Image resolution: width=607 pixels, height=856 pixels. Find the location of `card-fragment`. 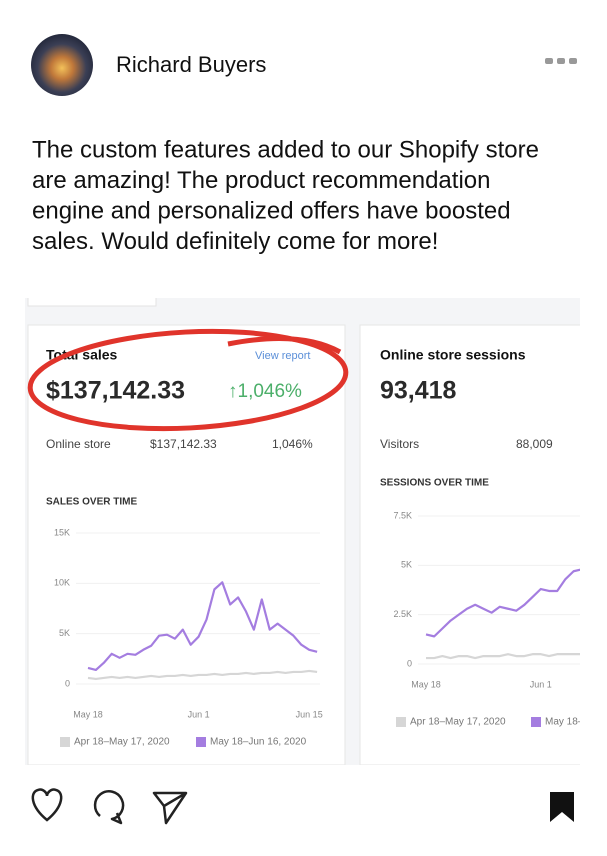

card-fragment is located at coordinates (92, 302).